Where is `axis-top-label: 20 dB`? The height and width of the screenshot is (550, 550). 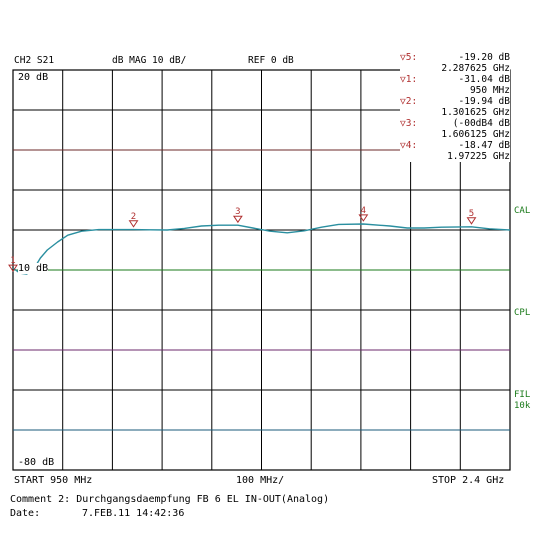 axis-top-label: 20 dB is located at coordinates (33, 77).